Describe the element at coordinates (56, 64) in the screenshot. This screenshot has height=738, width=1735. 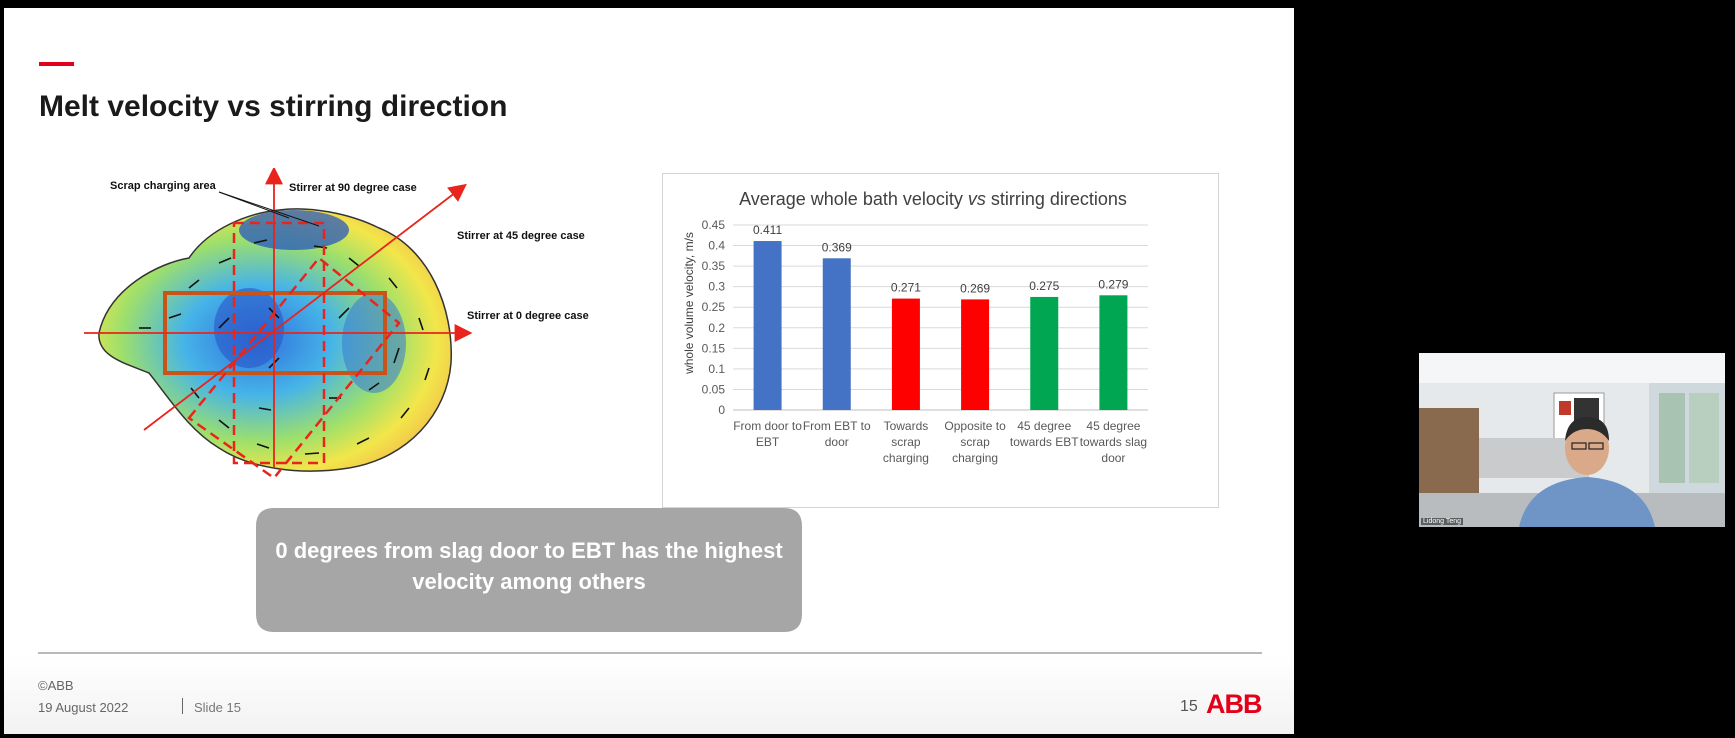
I see `title-accent-bar` at that location.